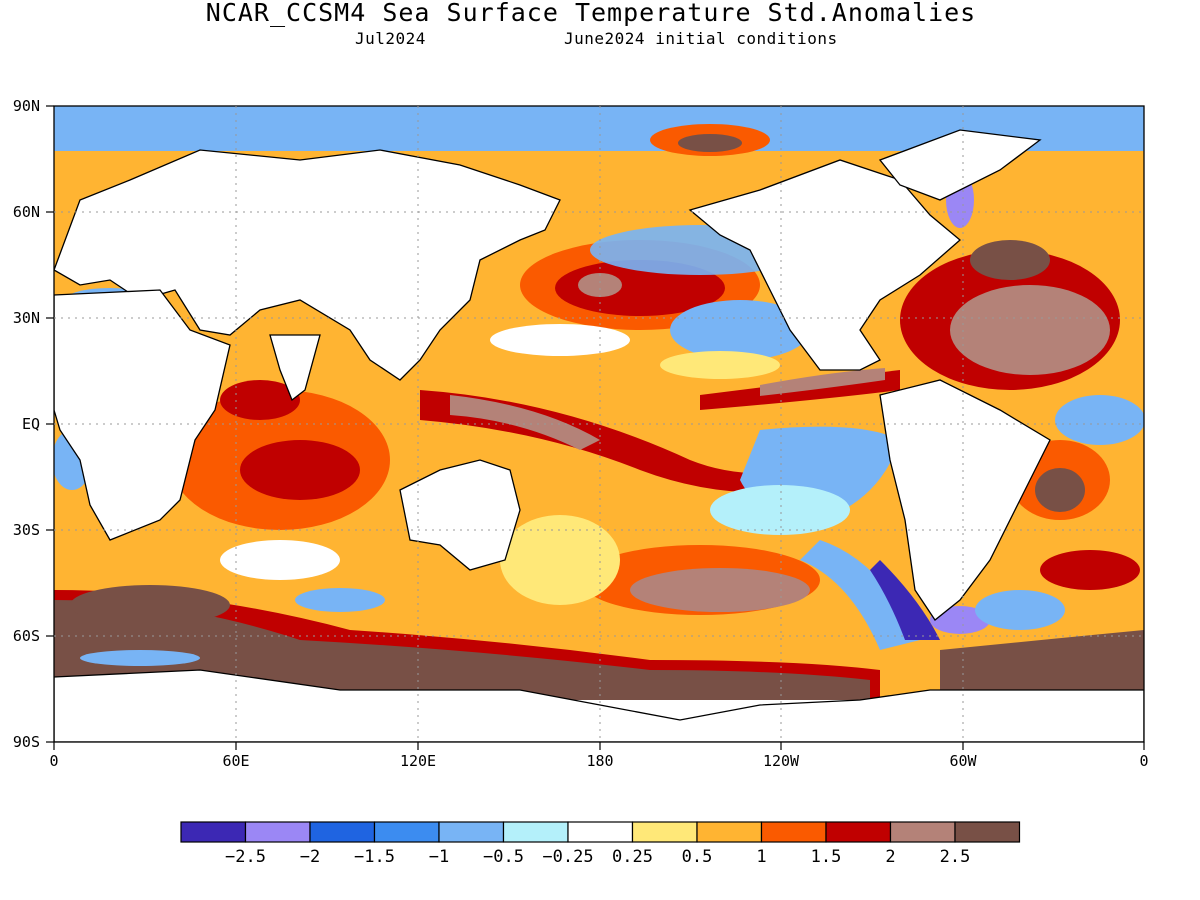 This screenshot has width=1200, height=900. What do you see at coordinates (26, 106) in the screenshot?
I see `lat-tick-label: 90N` at bounding box center [26, 106].